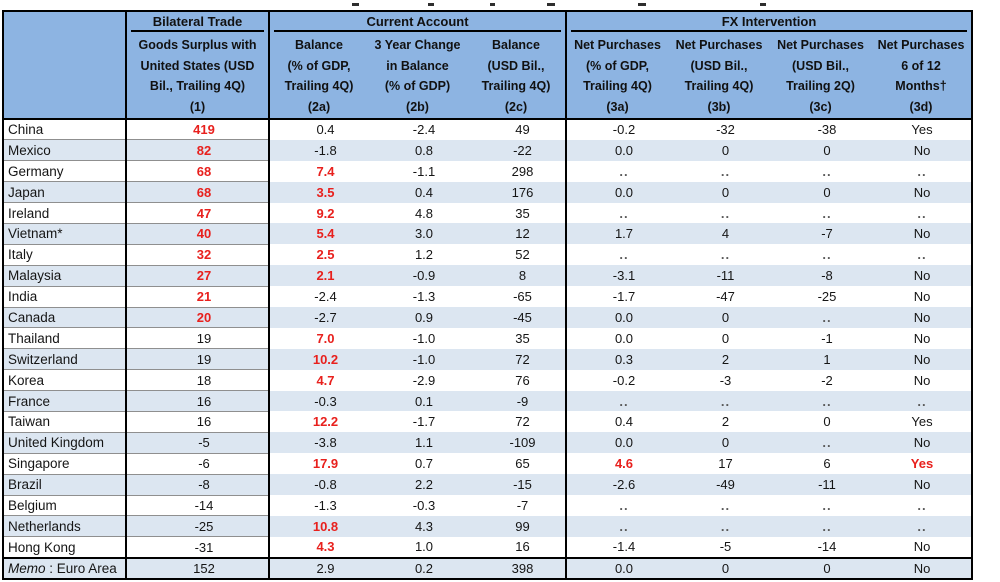 This screenshot has width=1000, height=582. What do you see at coordinates (417, 443) in the screenshot?
I see `value-cell: 1.1` at bounding box center [417, 443].